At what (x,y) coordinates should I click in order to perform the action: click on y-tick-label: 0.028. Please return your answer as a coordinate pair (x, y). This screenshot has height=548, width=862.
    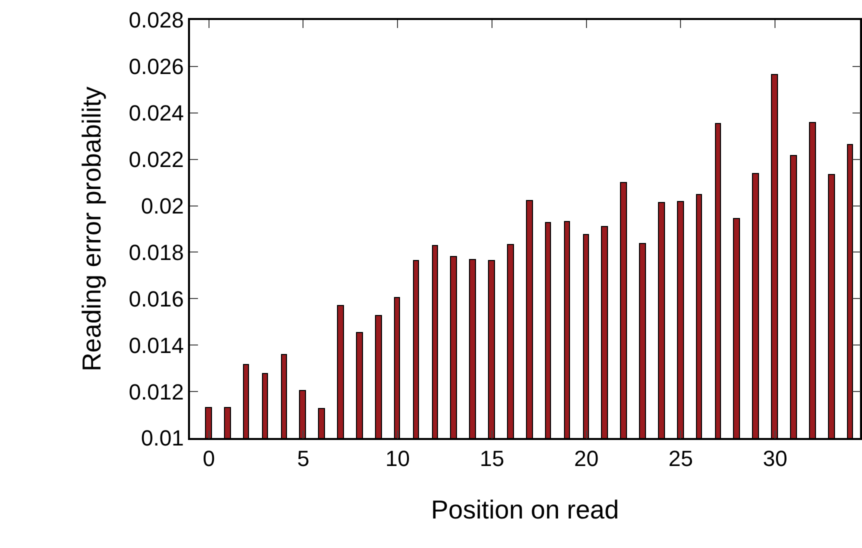
    Looking at the image, I should click on (156, 20).